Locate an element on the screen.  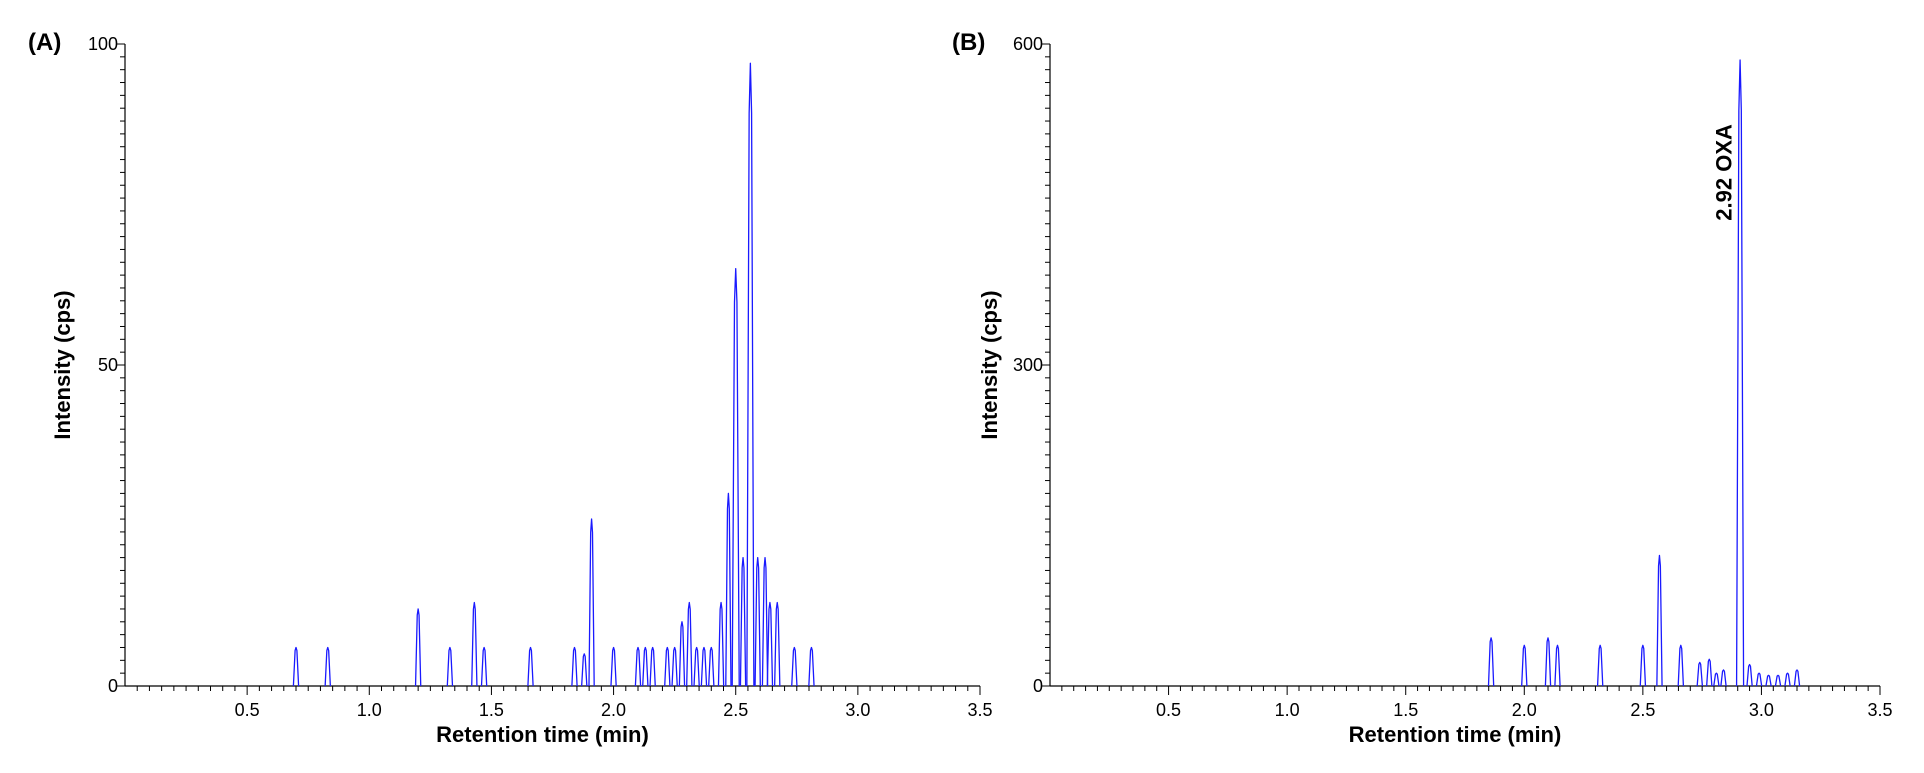
y-tick-label: 600 is located at coordinates (1028, 44).